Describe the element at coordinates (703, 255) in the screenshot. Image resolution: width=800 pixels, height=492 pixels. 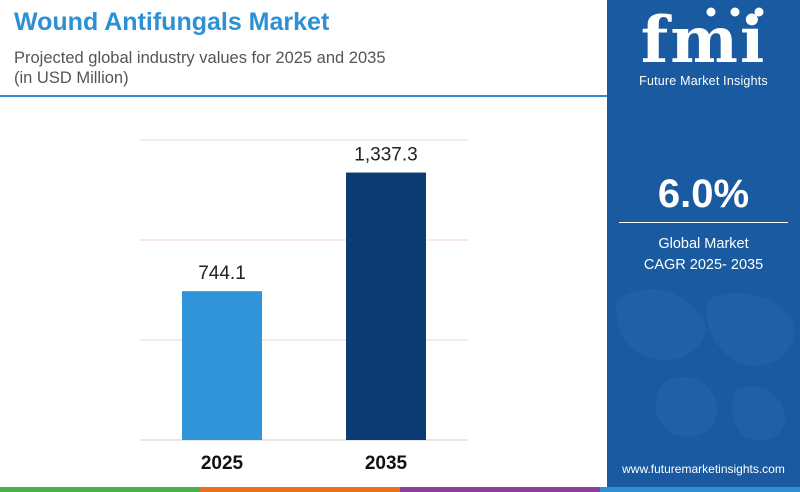
I see `cagr-label: Global Market CAGR 2025- 2035` at that location.